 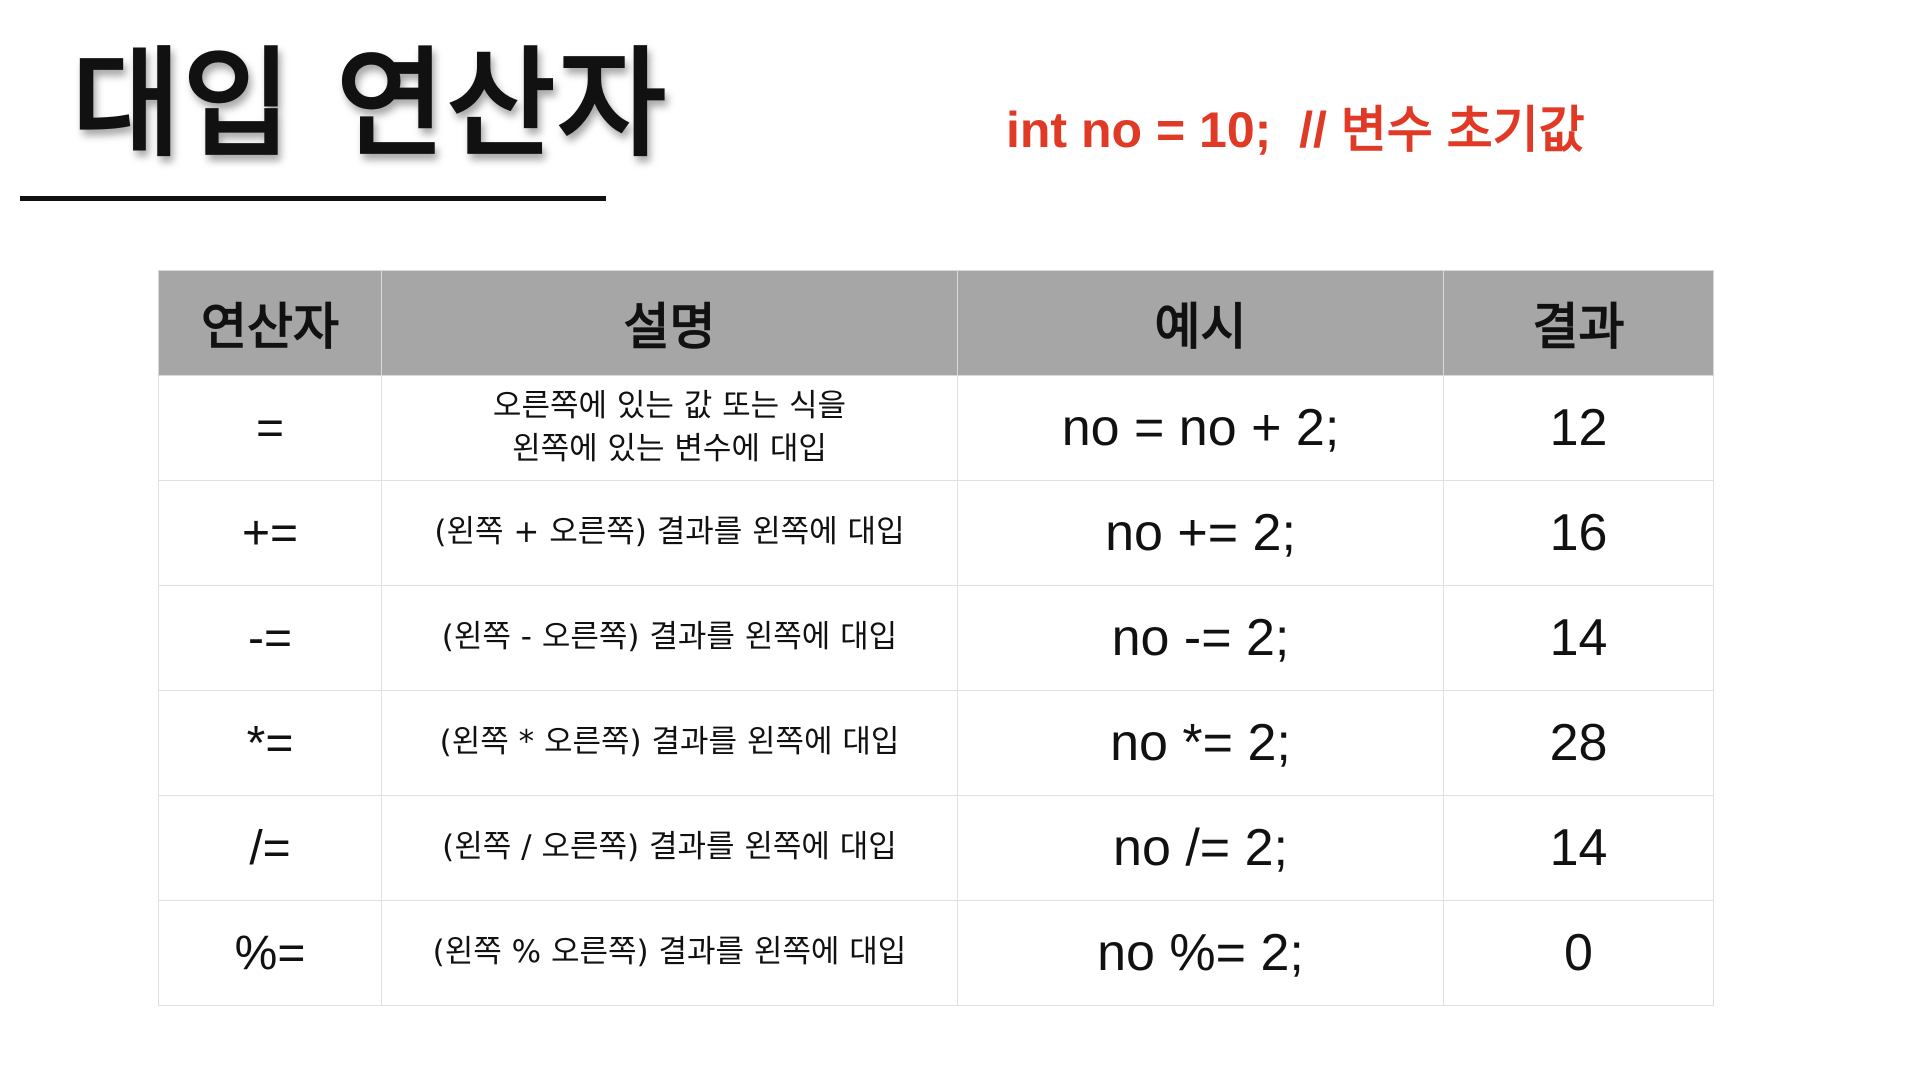 What do you see at coordinates (1200, 323) in the screenshot?
I see `header-example: 예시` at bounding box center [1200, 323].